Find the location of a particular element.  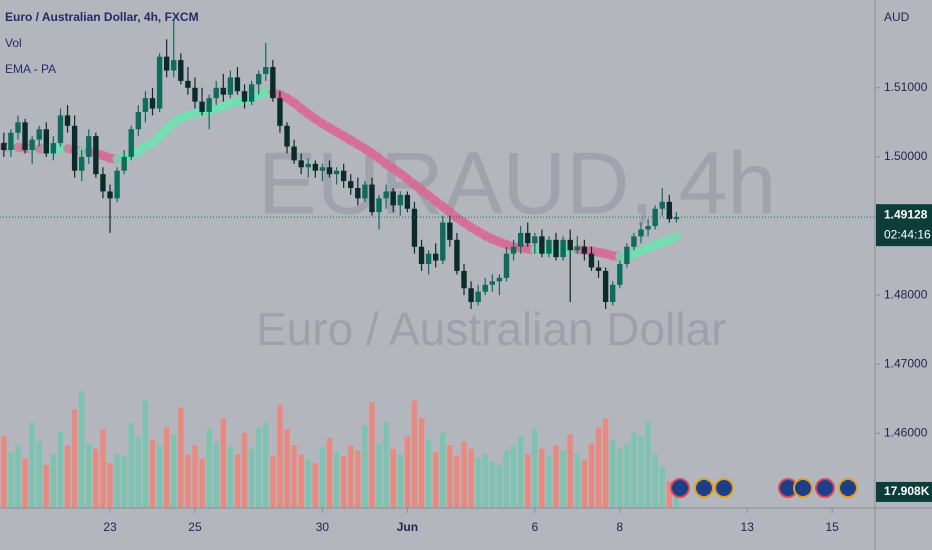

x-tick-label: Jun is located at coordinates (407, 527).